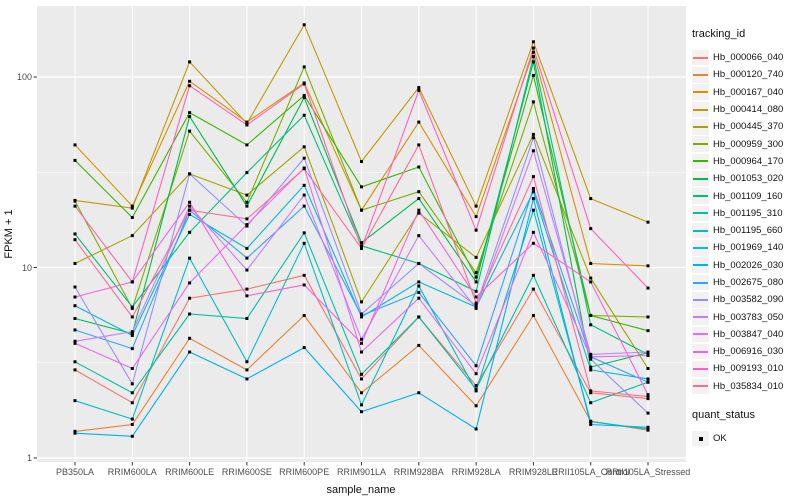 The height and width of the screenshot is (500, 800). Describe the element at coordinates (745, 351) in the screenshot. I see `legend-item: Hb_006916_030` at that location.